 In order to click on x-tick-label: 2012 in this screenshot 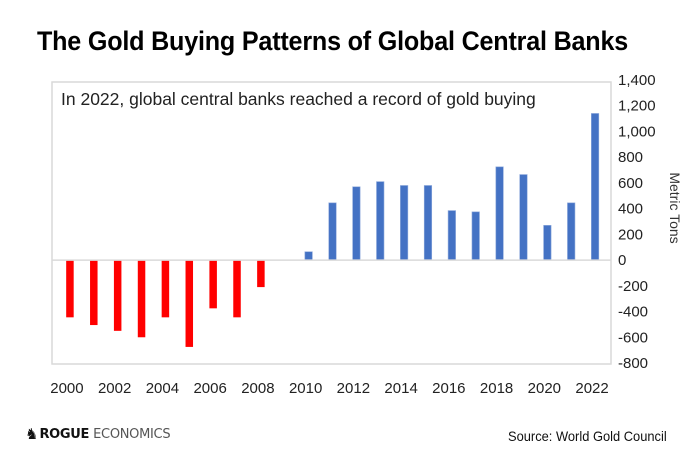, I will do `click(353, 388)`.